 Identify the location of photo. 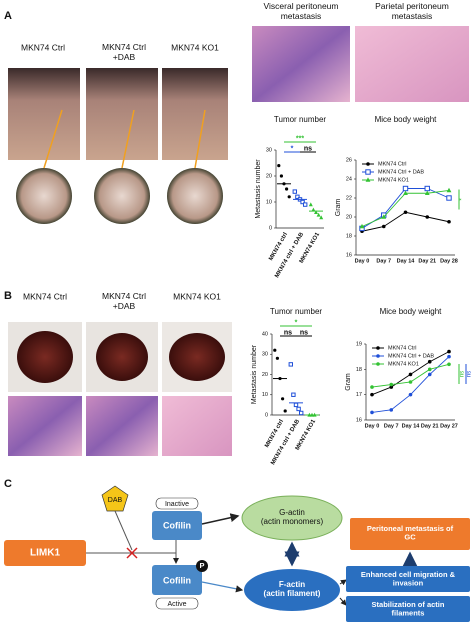
(195, 114).